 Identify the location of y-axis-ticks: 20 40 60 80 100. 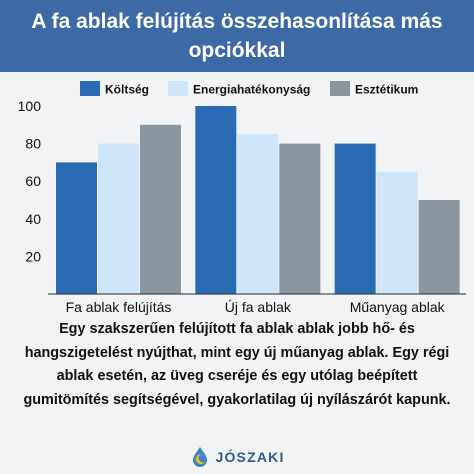
(30, 181).